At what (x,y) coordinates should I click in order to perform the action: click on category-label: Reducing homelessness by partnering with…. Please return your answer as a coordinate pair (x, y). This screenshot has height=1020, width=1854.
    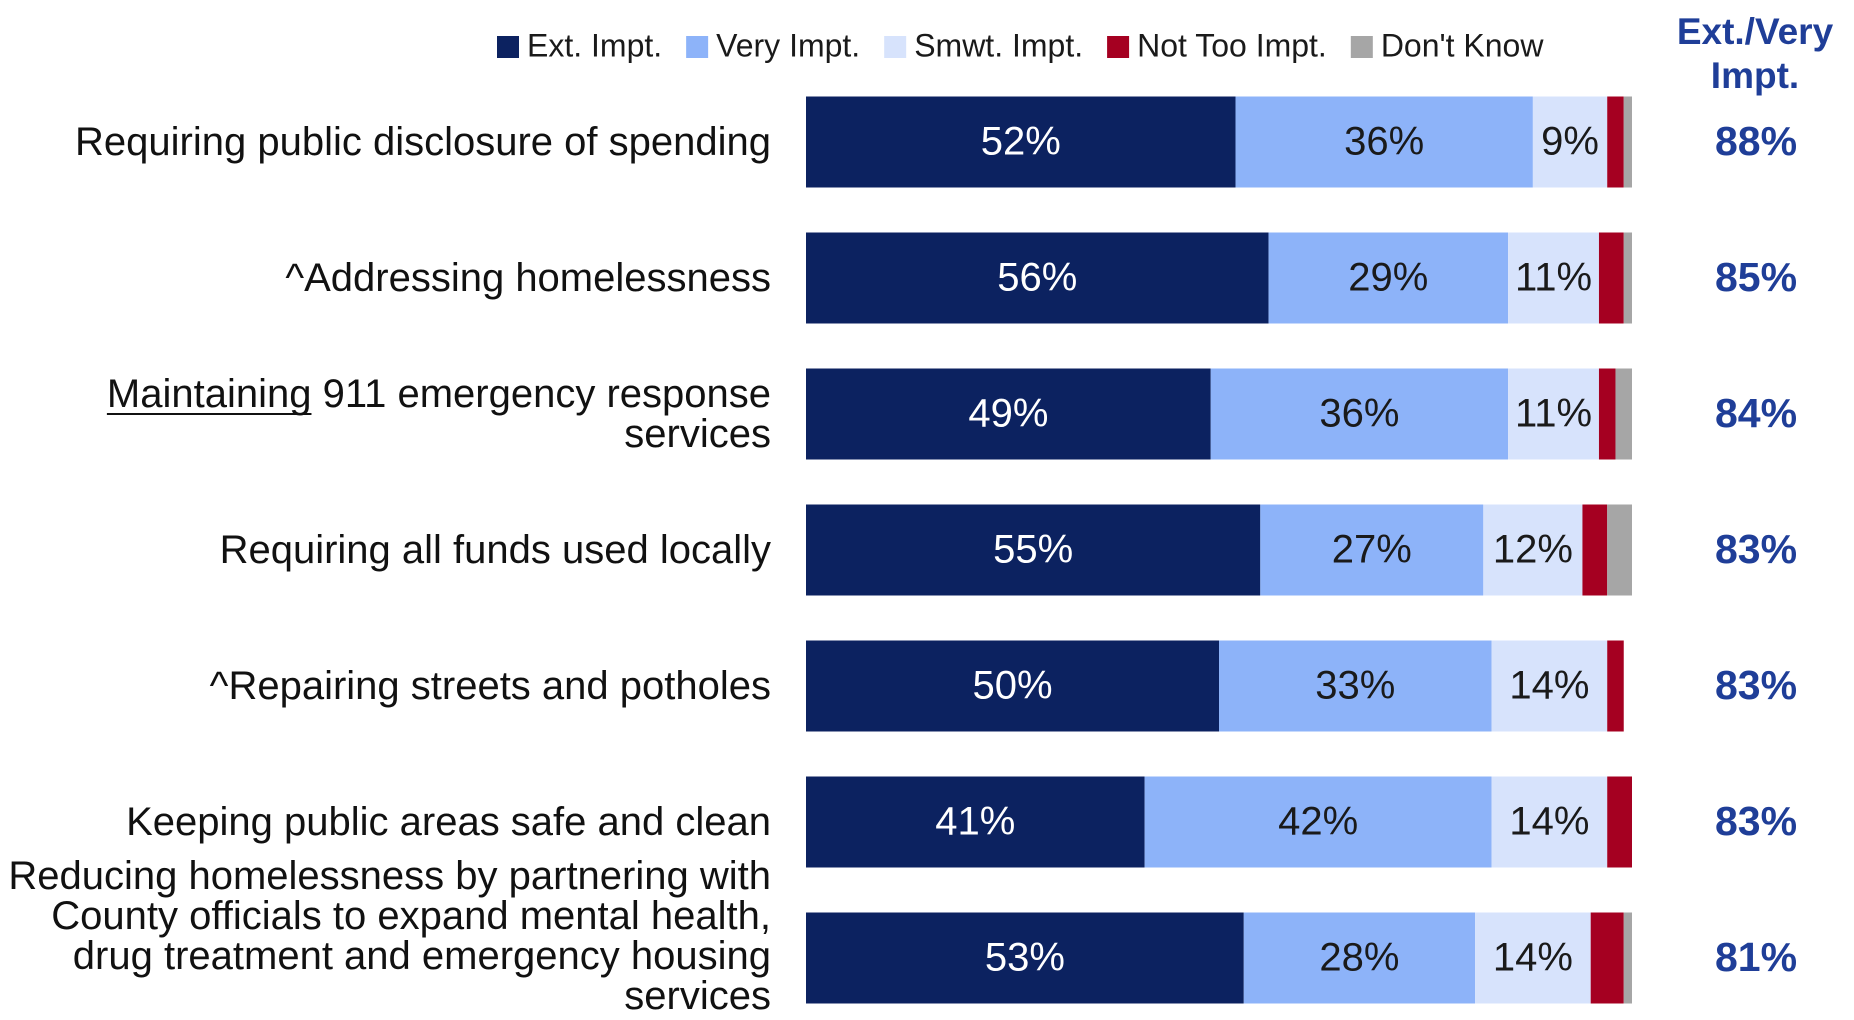
    Looking at the image, I should click on (389, 936).